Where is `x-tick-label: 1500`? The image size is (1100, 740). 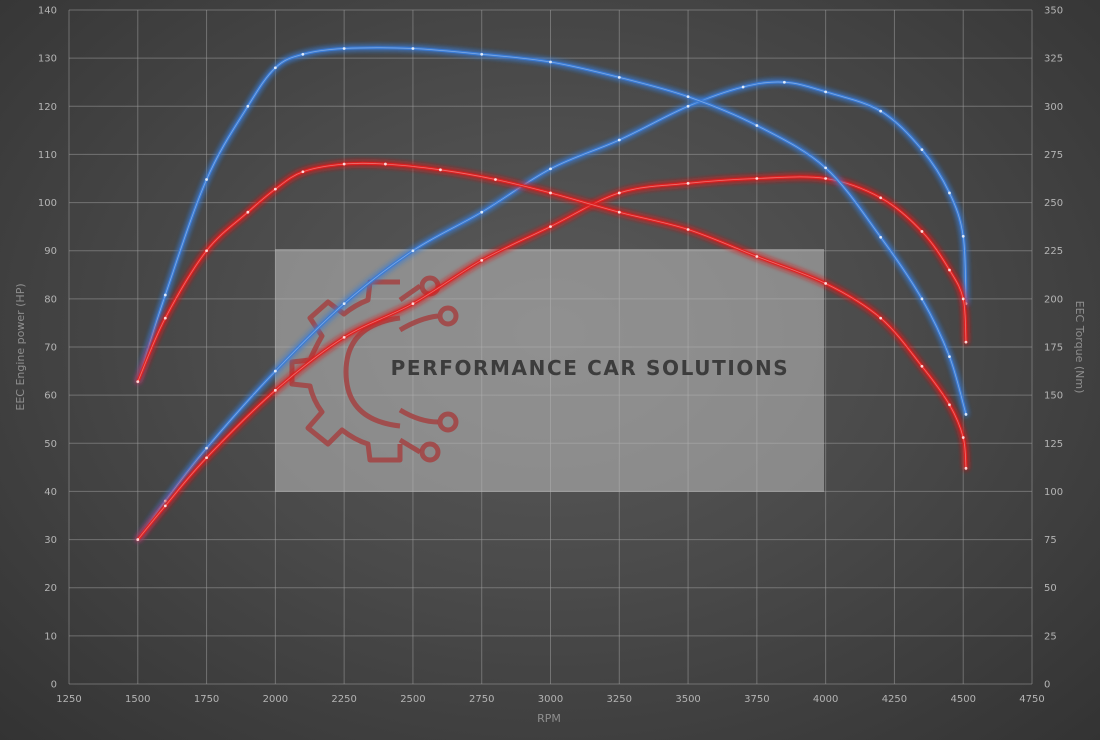
x-tick-label: 1500 is located at coordinates (137, 699).